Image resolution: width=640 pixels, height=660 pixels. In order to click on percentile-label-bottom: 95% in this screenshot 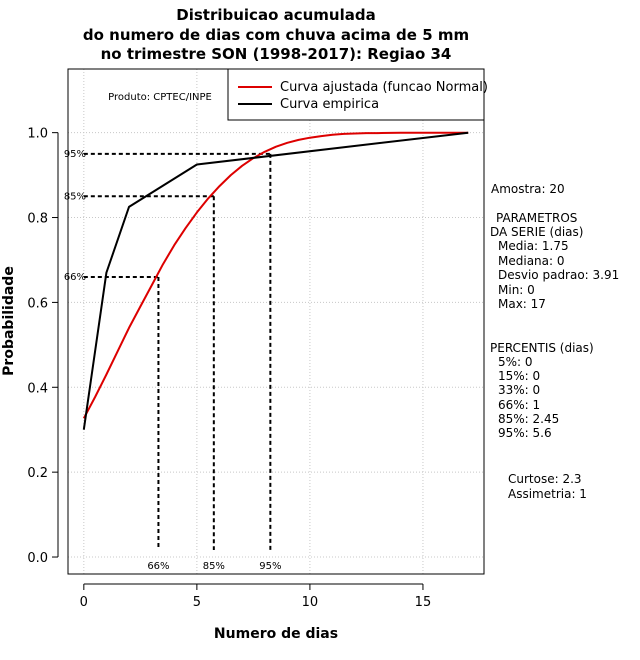, I will do `click(270, 566)`.